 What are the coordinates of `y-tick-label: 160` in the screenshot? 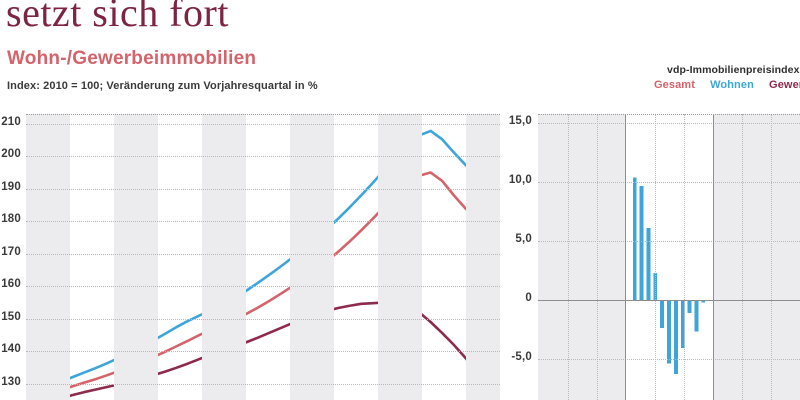 It's located at (11, 284).